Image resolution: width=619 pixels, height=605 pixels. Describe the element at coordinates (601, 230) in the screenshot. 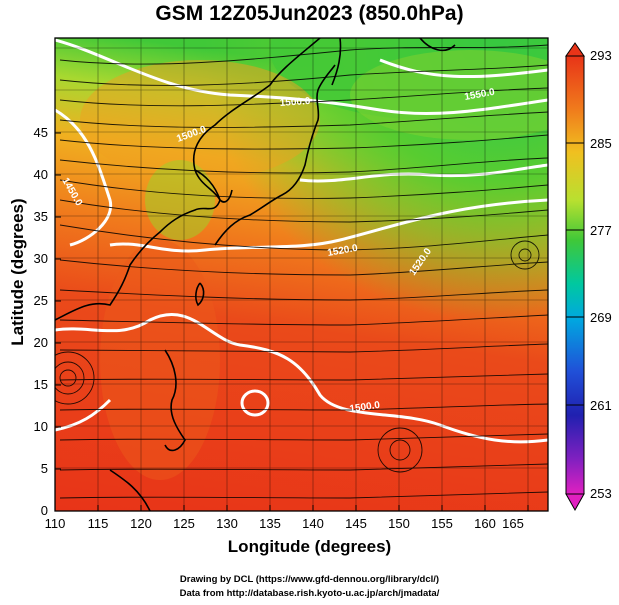

I see `colorbar-label: 277` at that location.